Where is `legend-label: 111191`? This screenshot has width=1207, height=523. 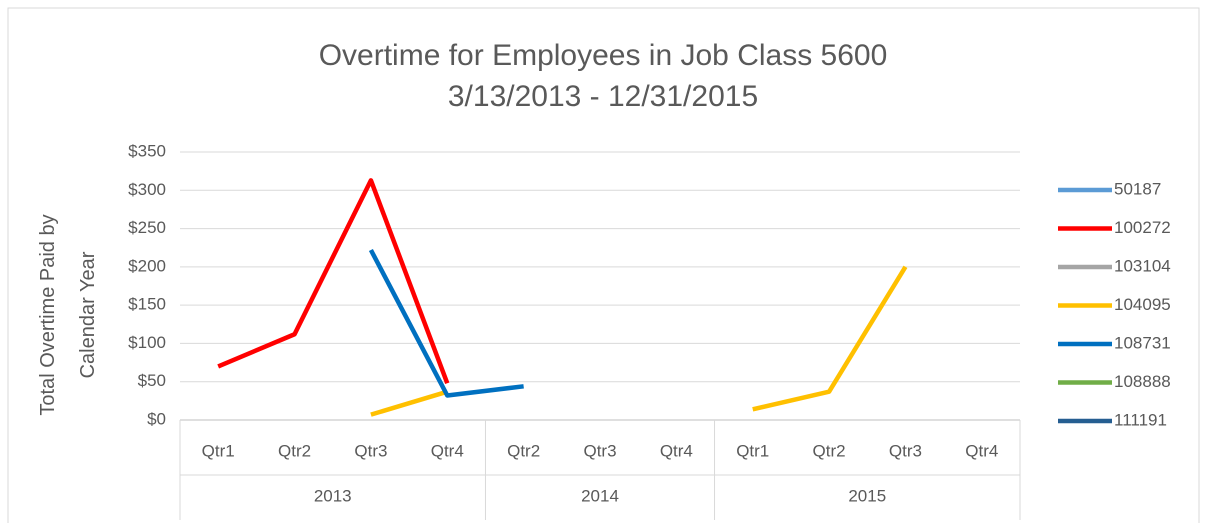 legend-label: 111191 is located at coordinates (1140, 419).